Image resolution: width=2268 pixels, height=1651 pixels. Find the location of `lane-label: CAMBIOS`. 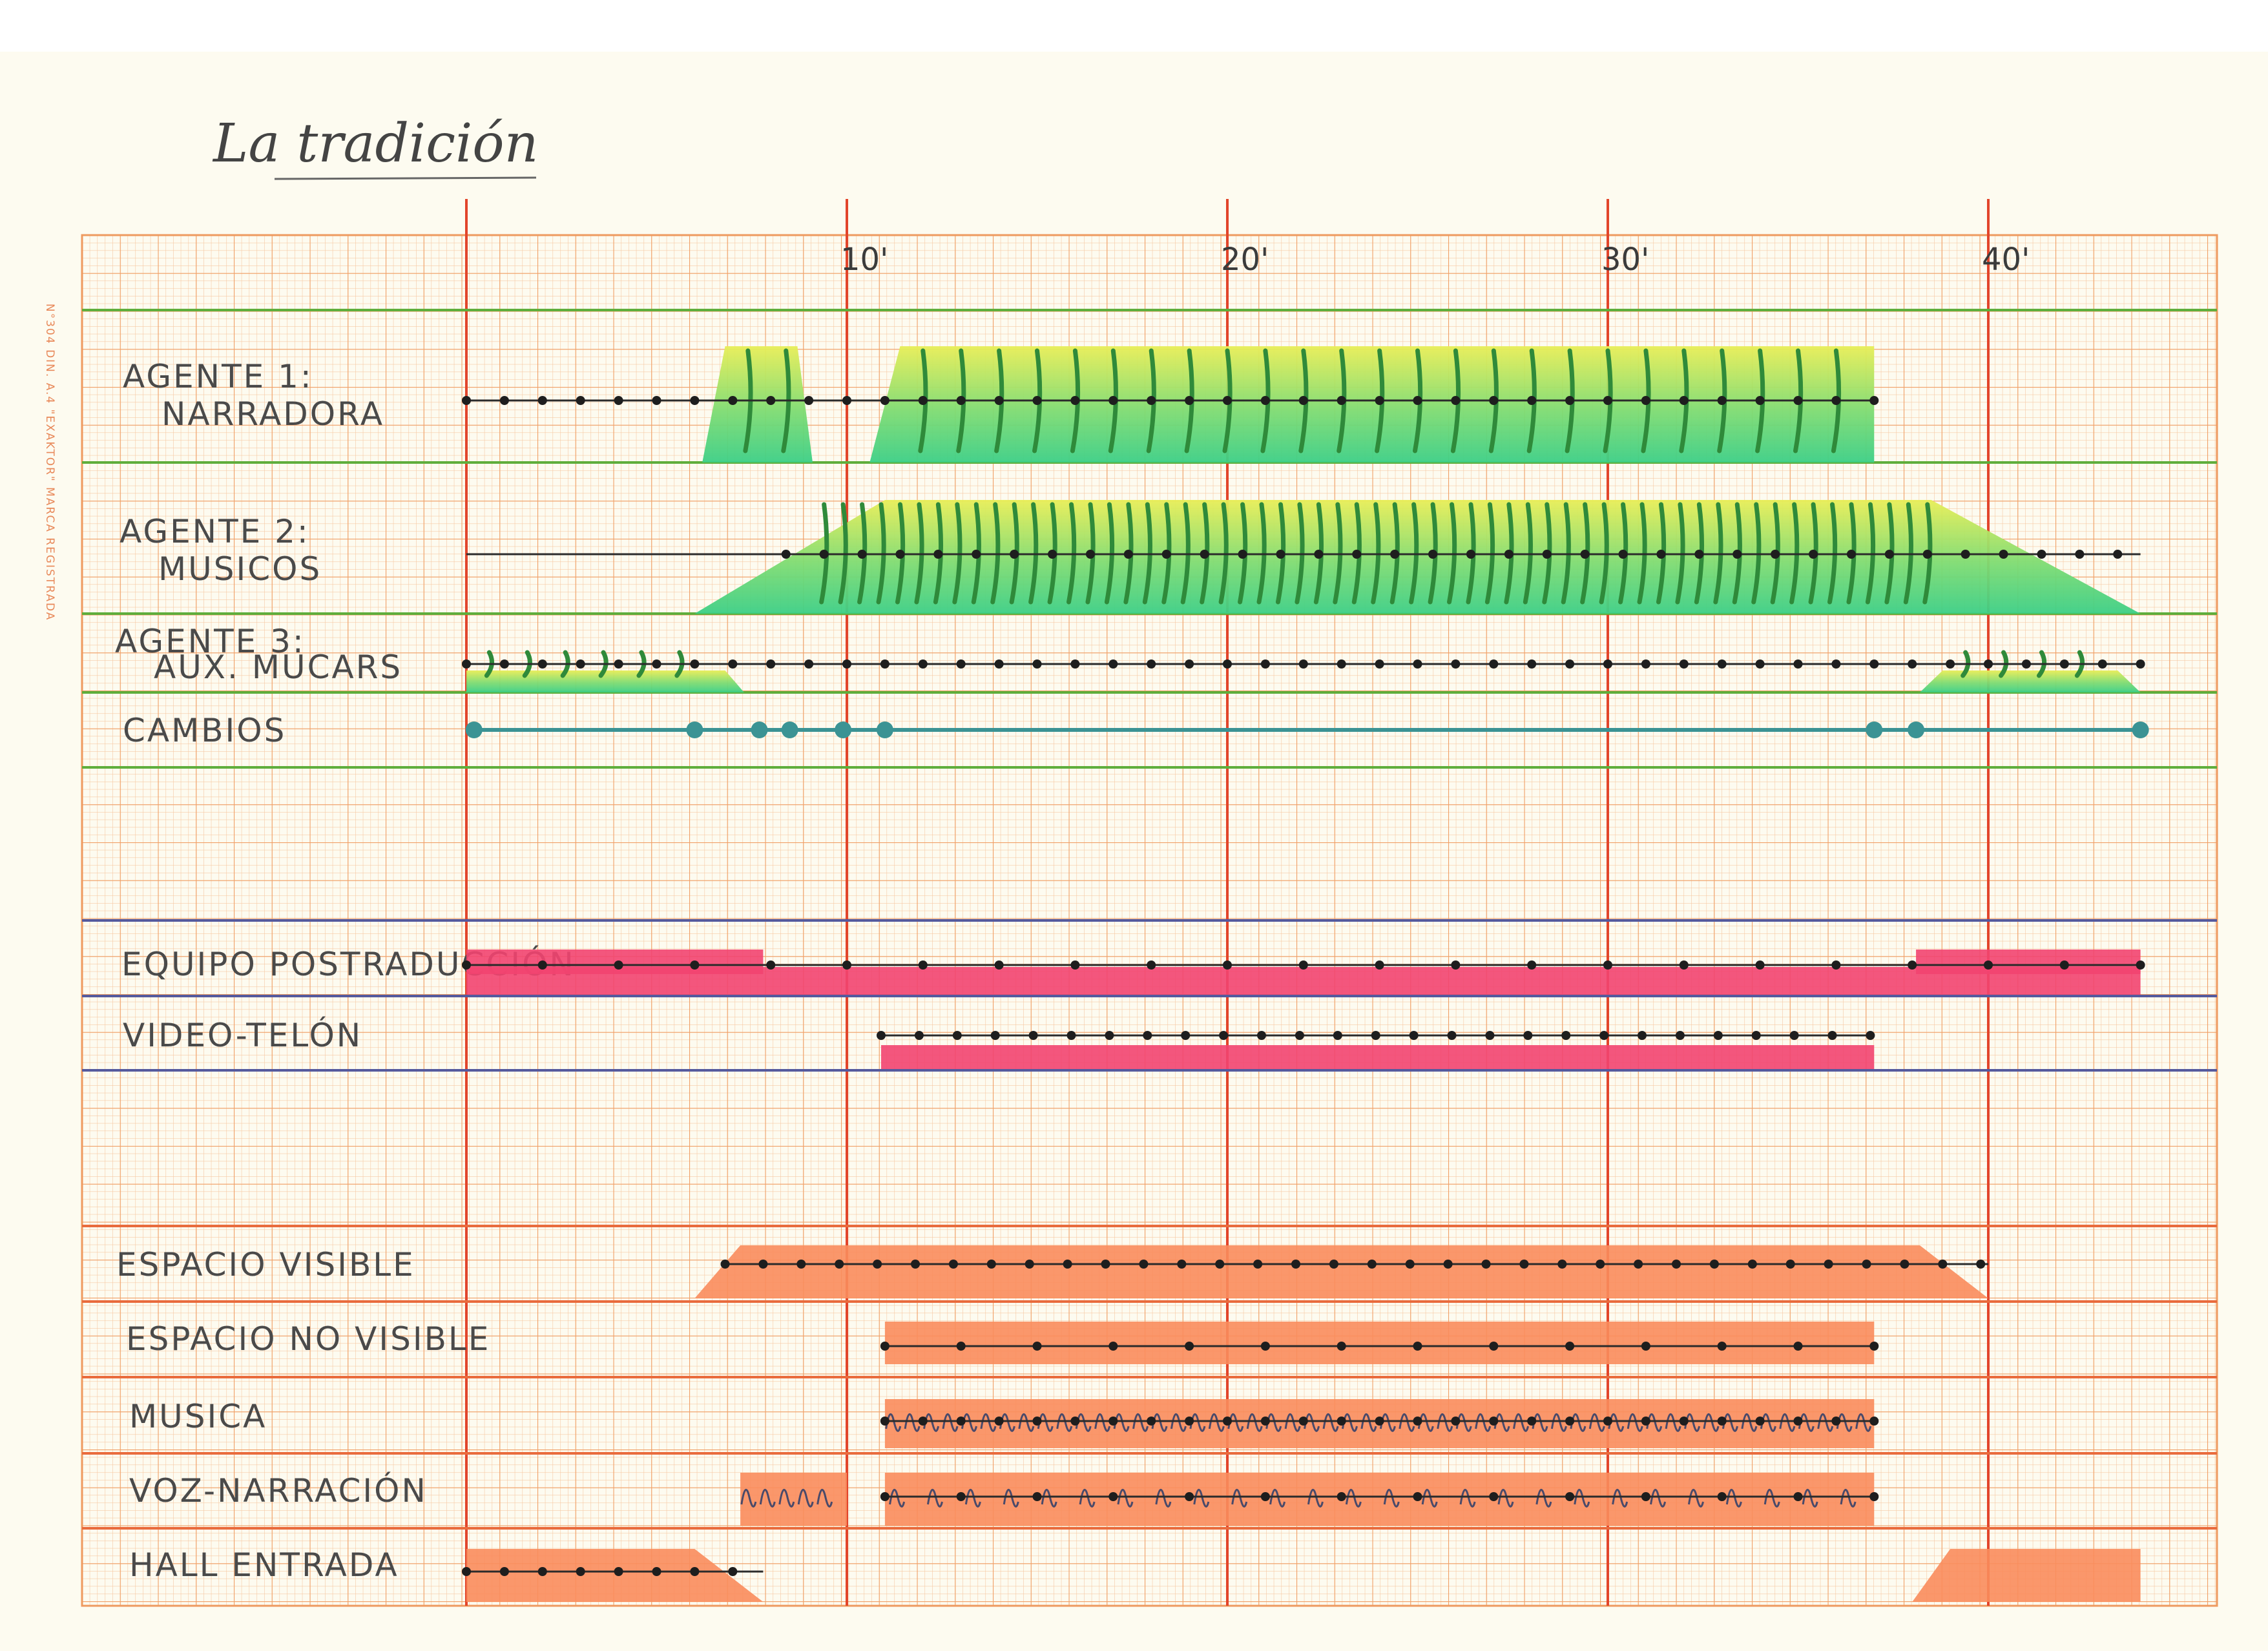

lane-label: CAMBIOS is located at coordinates (204, 731).